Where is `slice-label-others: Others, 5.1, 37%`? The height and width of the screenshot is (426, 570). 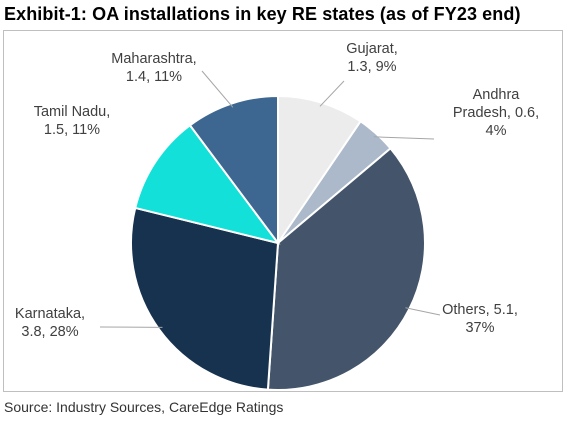 slice-label-others: Others, 5.1, 37% is located at coordinates (480, 319).